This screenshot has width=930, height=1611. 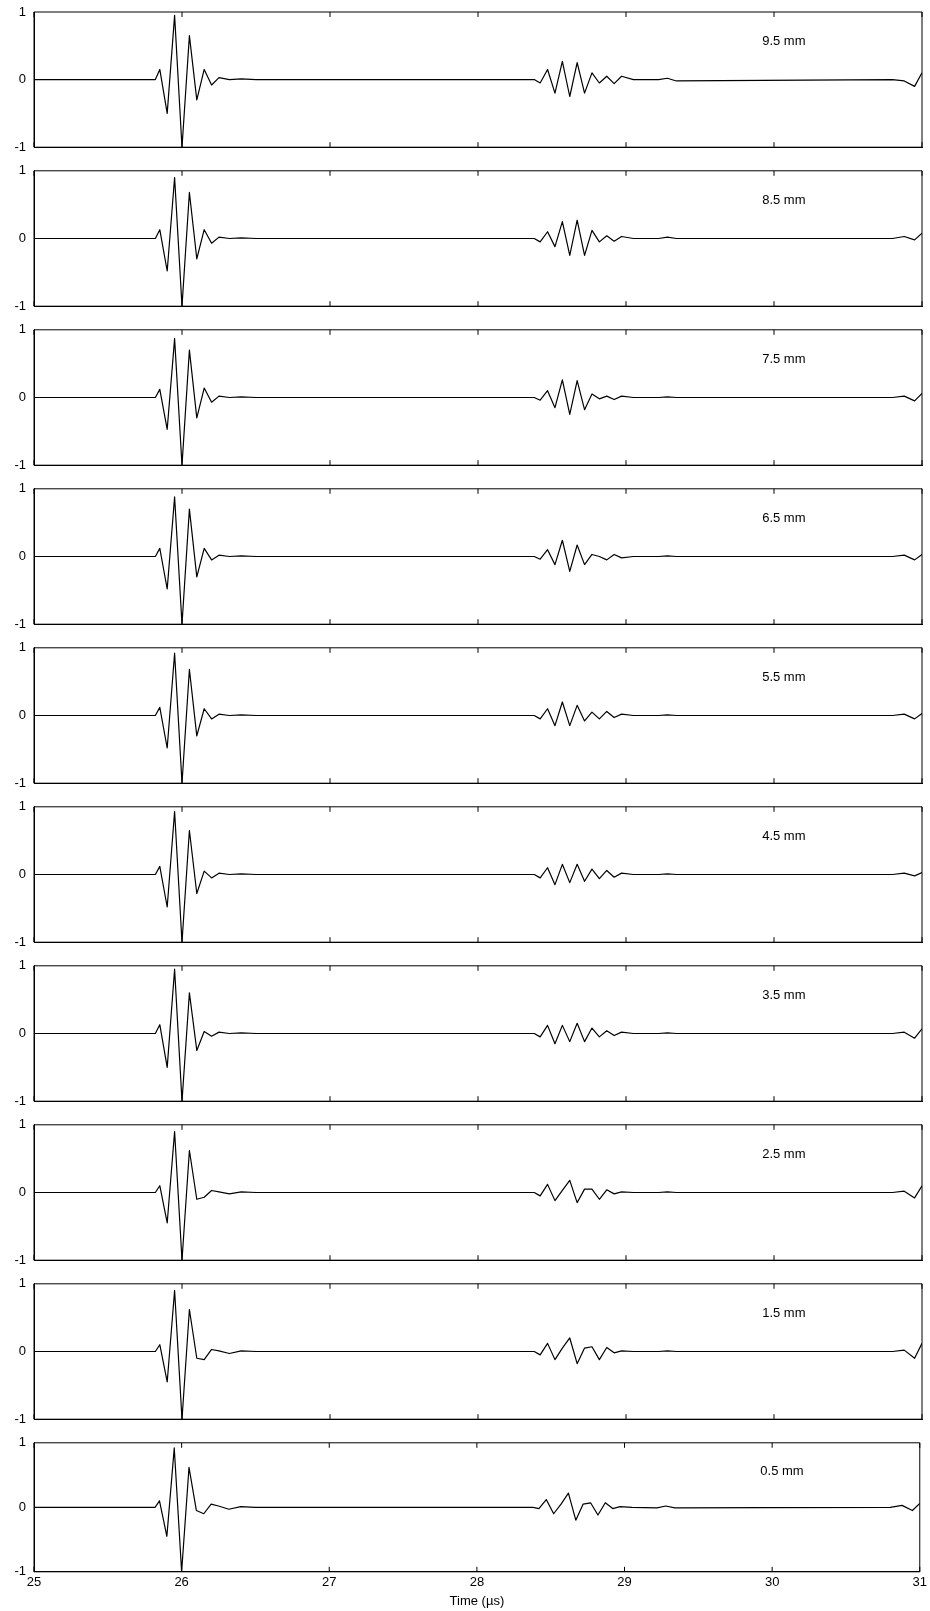 What do you see at coordinates (784, 1313) in the screenshot?
I see `annotation: 1.5 mm` at bounding box center [784, 1313].